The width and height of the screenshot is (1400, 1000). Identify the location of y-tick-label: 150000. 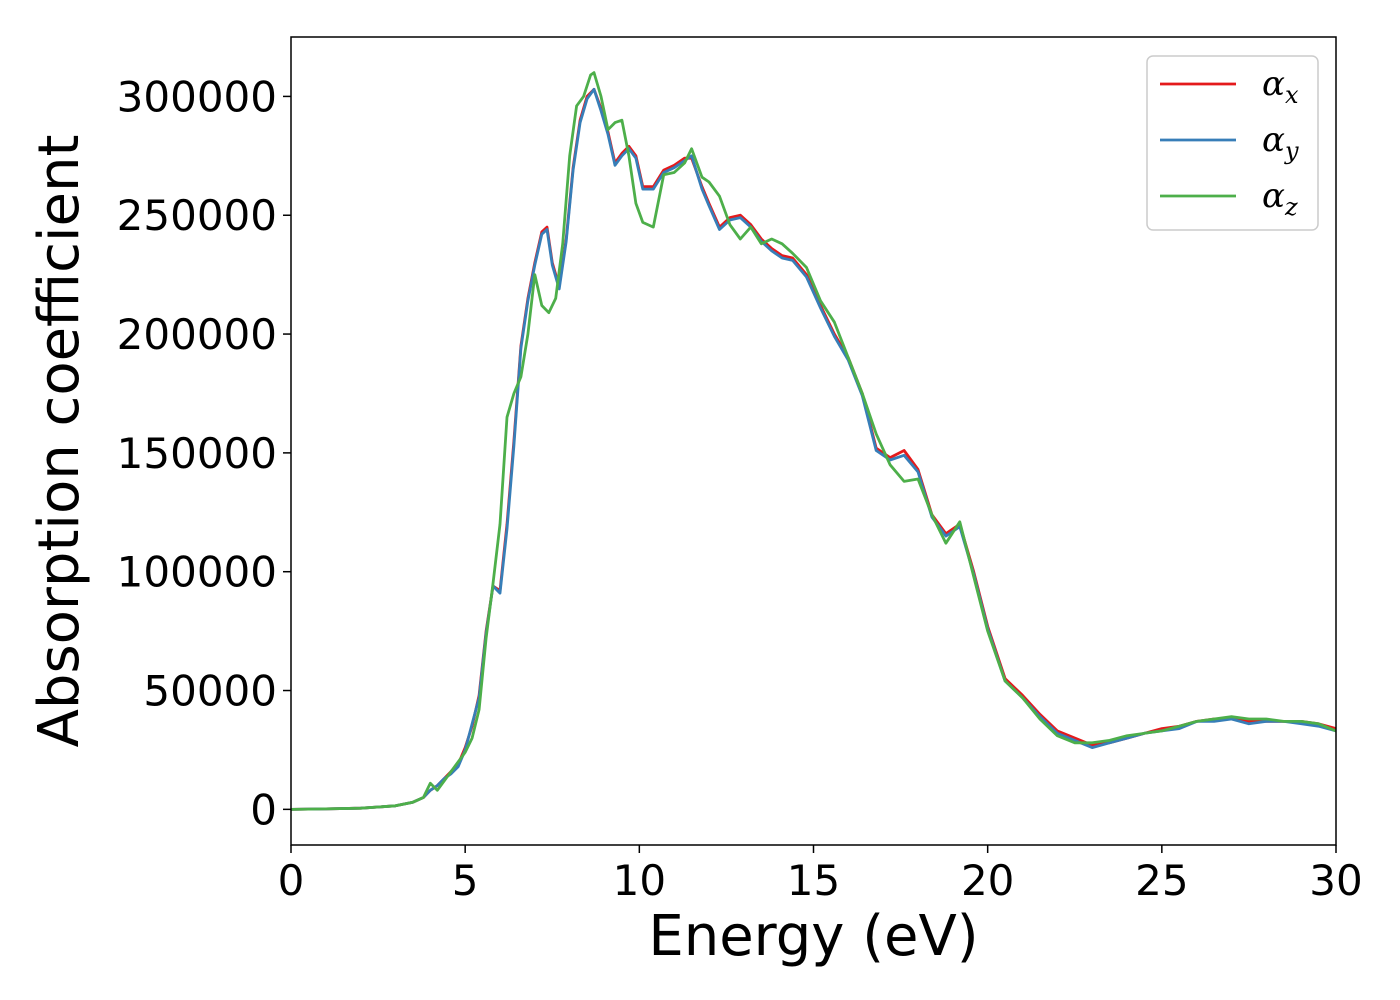
(197, 453).